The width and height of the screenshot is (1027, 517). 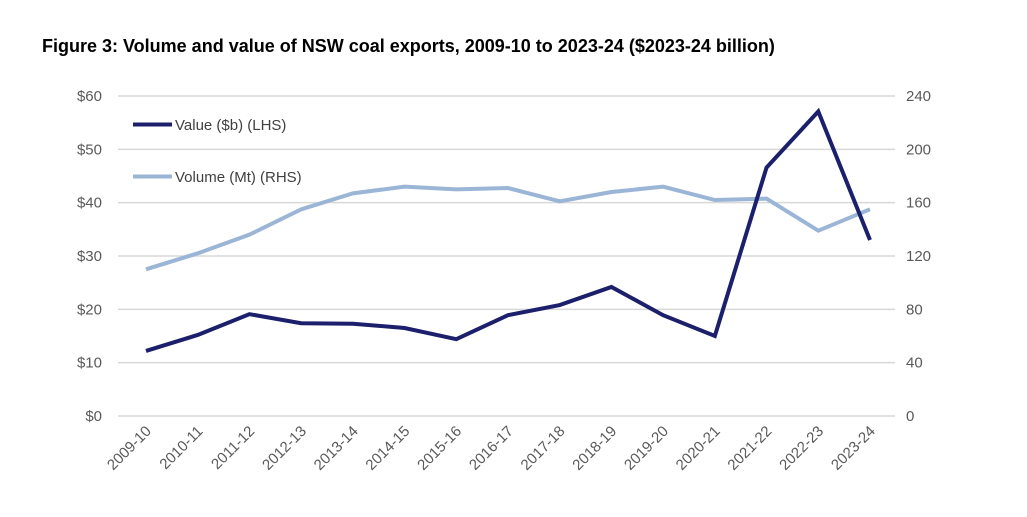 I want to click on left-tick-label: $60, so click(x=89, y=96).